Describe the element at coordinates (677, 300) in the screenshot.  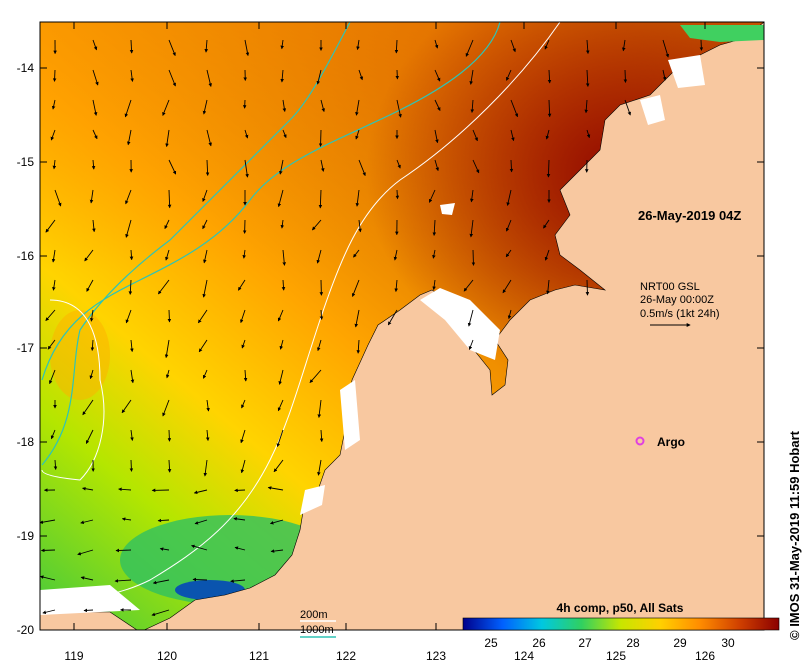
I see `current-source-line2: 26-May 00:00Z` at that location.